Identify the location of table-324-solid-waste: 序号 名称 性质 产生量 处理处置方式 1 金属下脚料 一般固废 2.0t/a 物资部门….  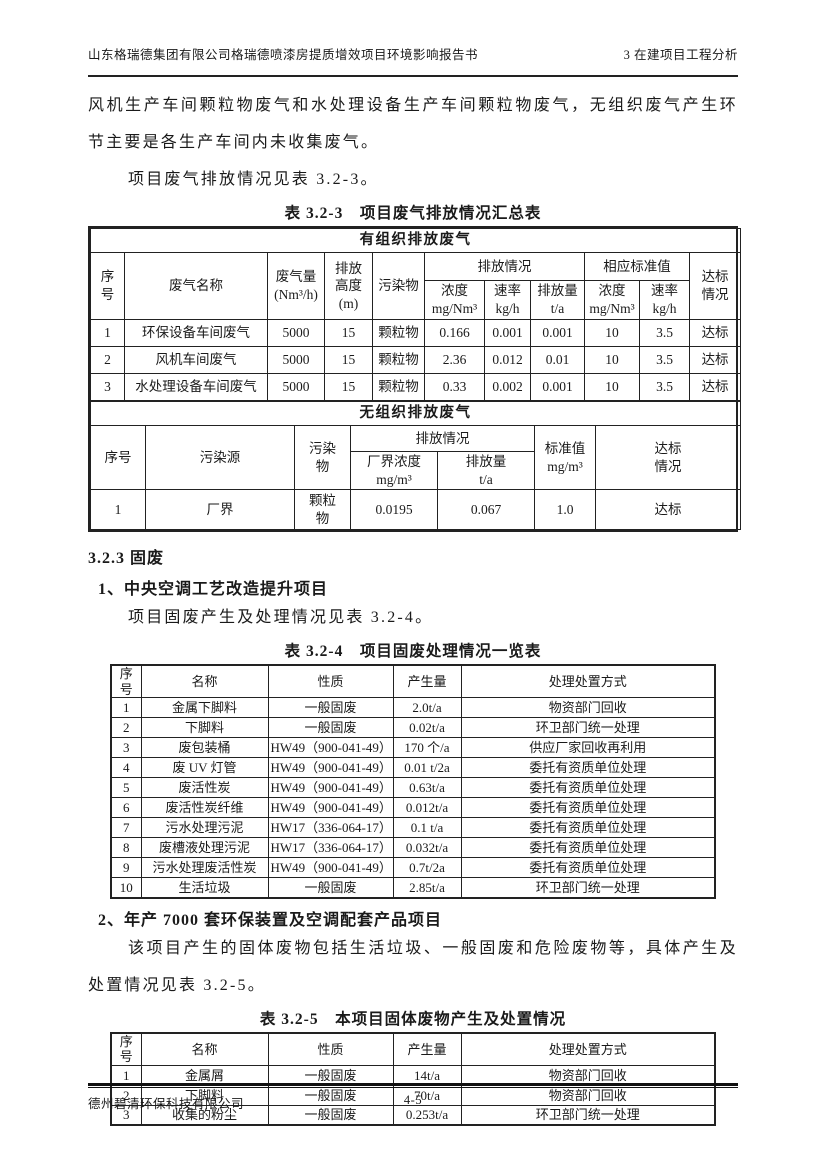
(413, 781).